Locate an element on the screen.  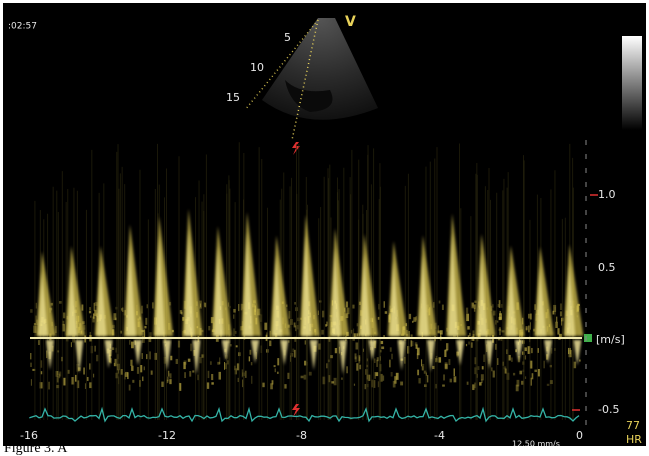
time-label: 0 is located at coordinates (579, 435).